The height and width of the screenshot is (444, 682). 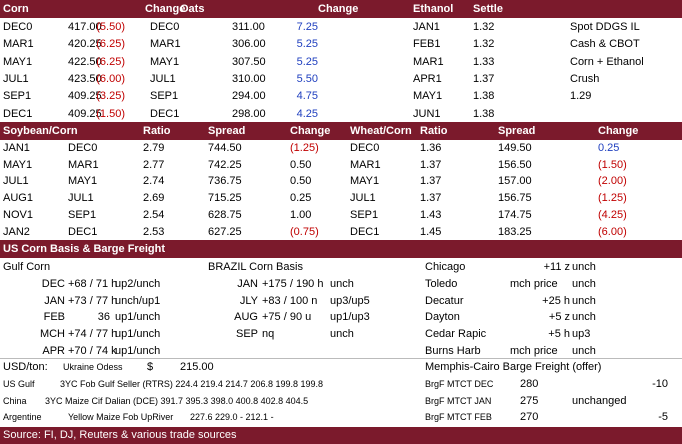 I want to click on cell: 0.25, so click(x=609, y=148).